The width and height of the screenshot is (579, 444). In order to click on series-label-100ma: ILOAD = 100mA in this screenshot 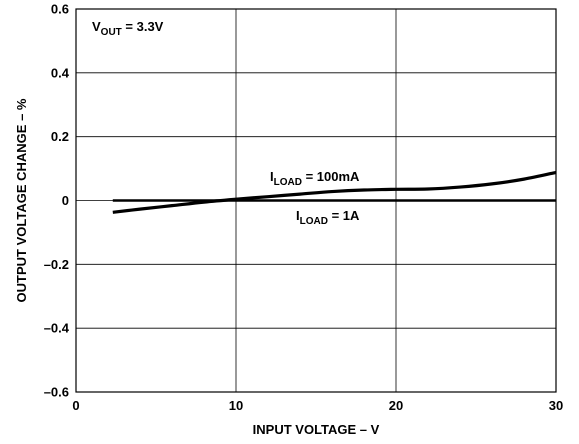, I will do `click(315, 178)`.